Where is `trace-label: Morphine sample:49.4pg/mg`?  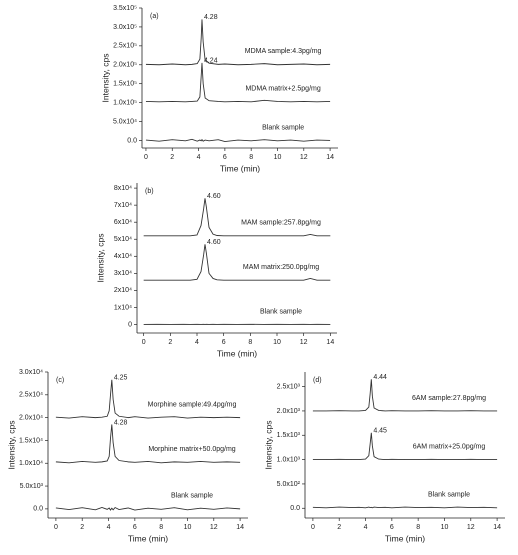 trace-label: Morphine sample:49.4pg/mg is located at coordinates (192, 404).